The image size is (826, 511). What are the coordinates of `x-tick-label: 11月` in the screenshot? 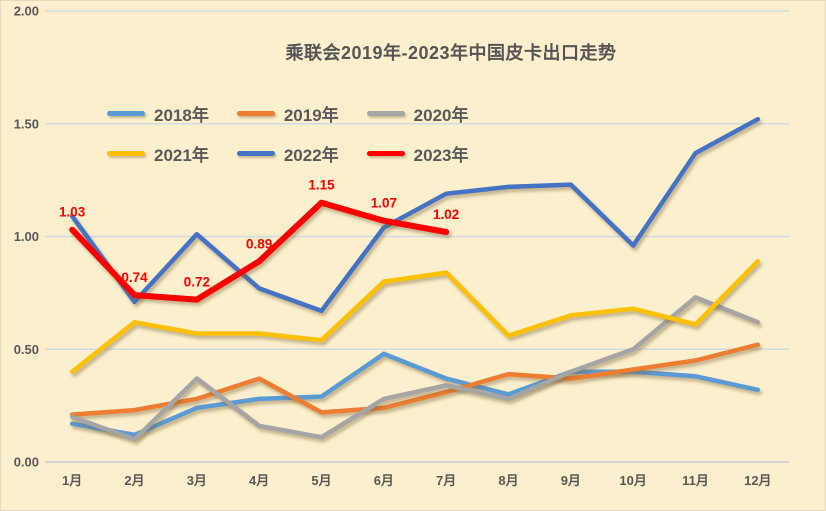 It's located at (695, 480).